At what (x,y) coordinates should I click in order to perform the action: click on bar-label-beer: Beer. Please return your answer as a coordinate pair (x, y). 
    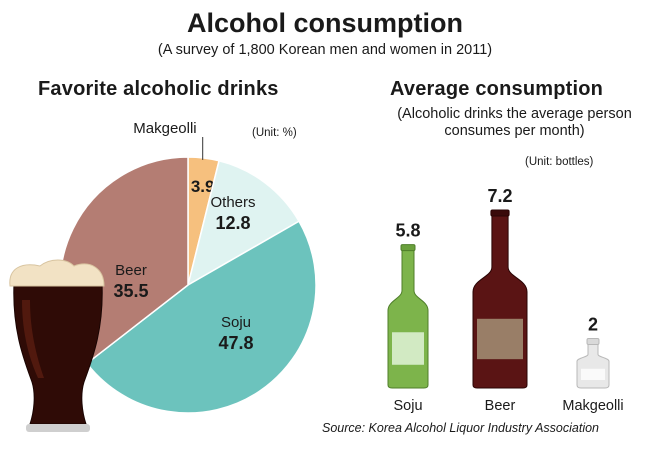
    Looking at the image, I should click on (500, 406).